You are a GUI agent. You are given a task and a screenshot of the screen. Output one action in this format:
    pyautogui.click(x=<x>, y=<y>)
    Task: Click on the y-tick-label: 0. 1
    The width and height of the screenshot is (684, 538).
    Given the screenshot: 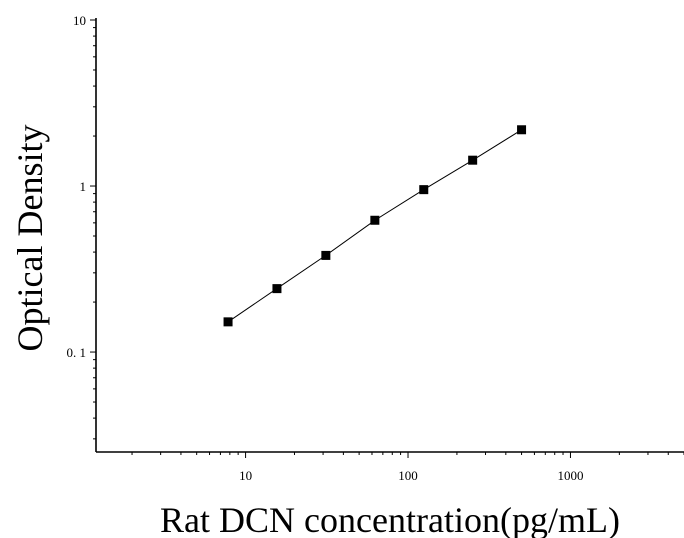 What is the action you would take?
    pyautogui.click(x=77, y=352)
    